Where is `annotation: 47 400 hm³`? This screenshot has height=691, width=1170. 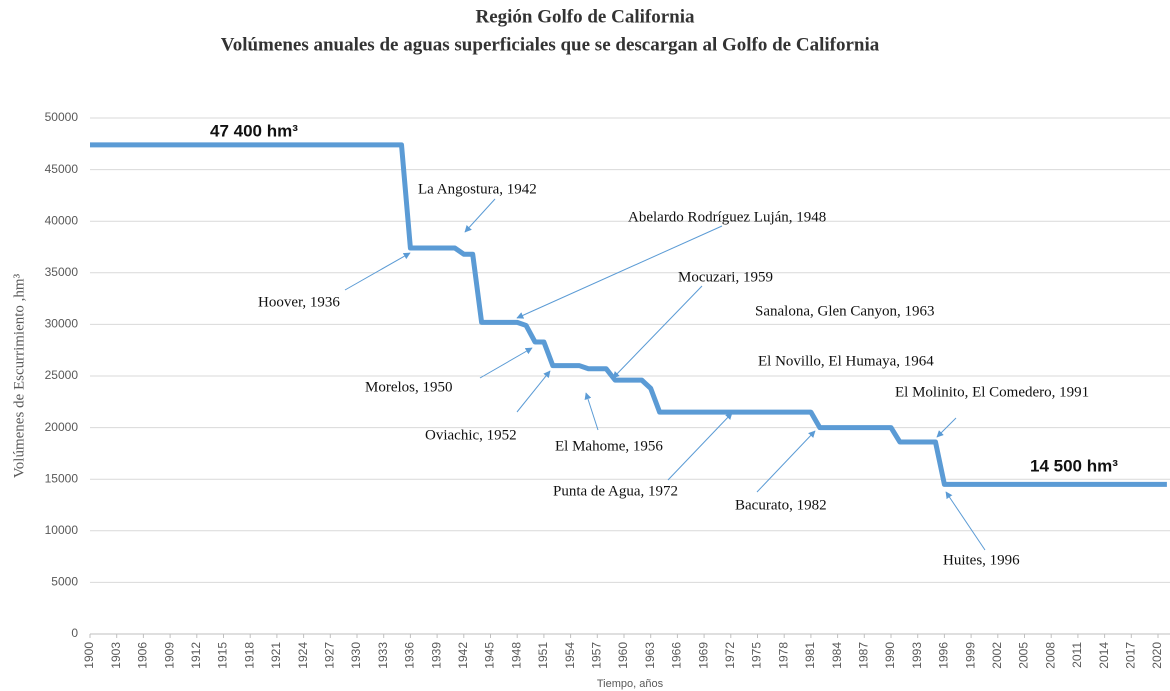 annotation: 47 400 hm³ is located at coordinates (254, 130).